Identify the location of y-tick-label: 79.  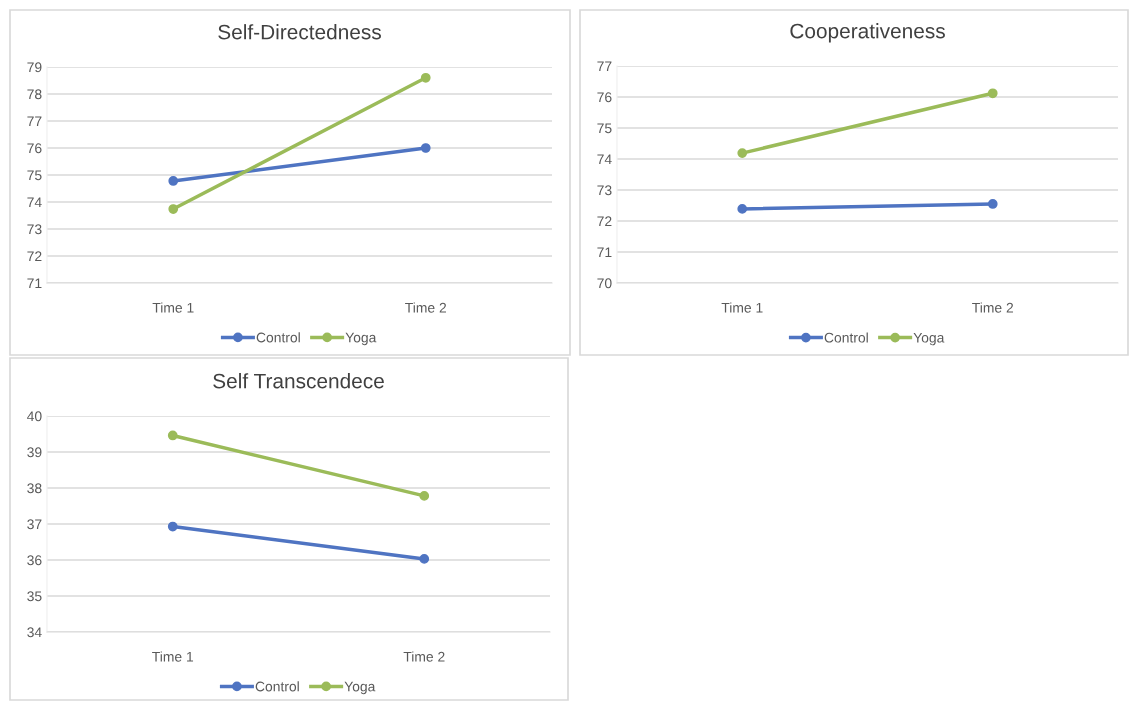
(34, 67).